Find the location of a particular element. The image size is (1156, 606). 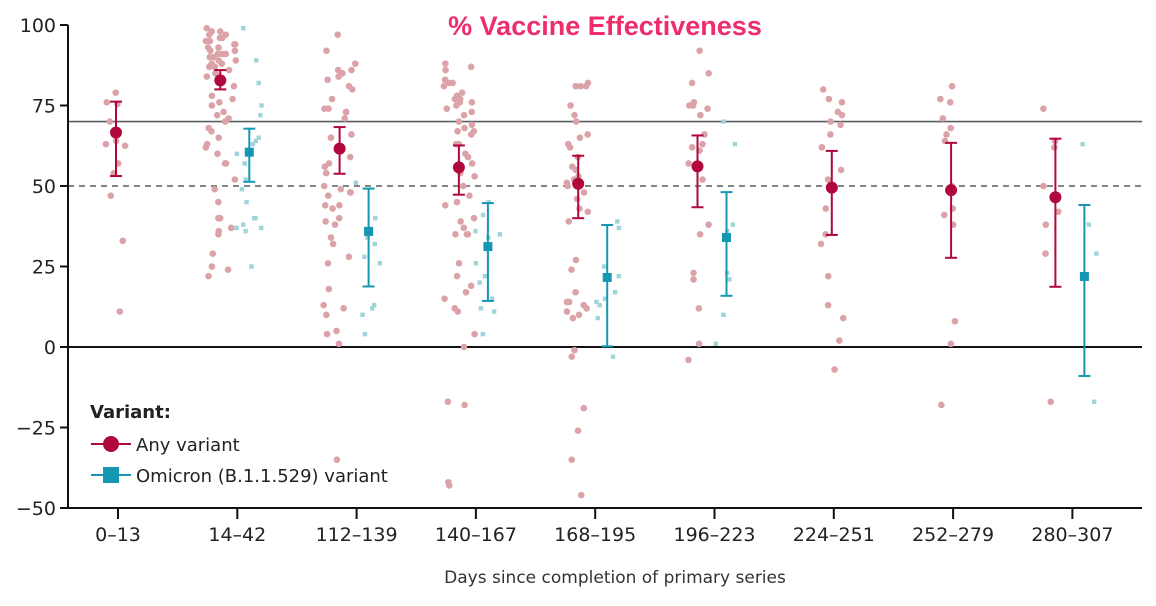

legend-any-label: Any variant is located at coordinates (188, 445).